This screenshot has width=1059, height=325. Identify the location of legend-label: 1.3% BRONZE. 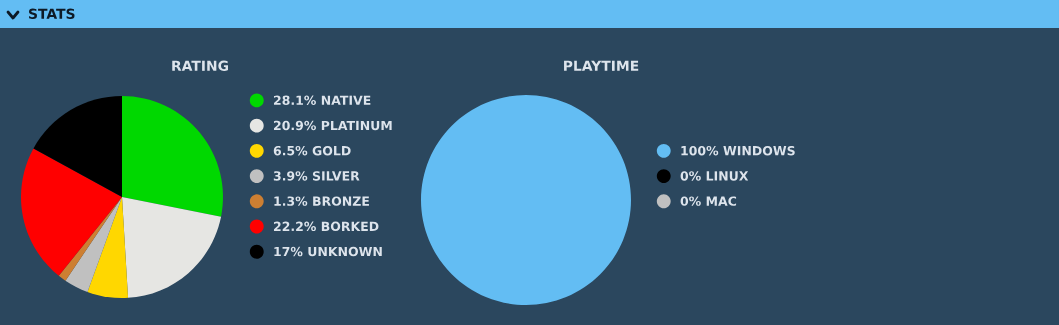
(321, 201).